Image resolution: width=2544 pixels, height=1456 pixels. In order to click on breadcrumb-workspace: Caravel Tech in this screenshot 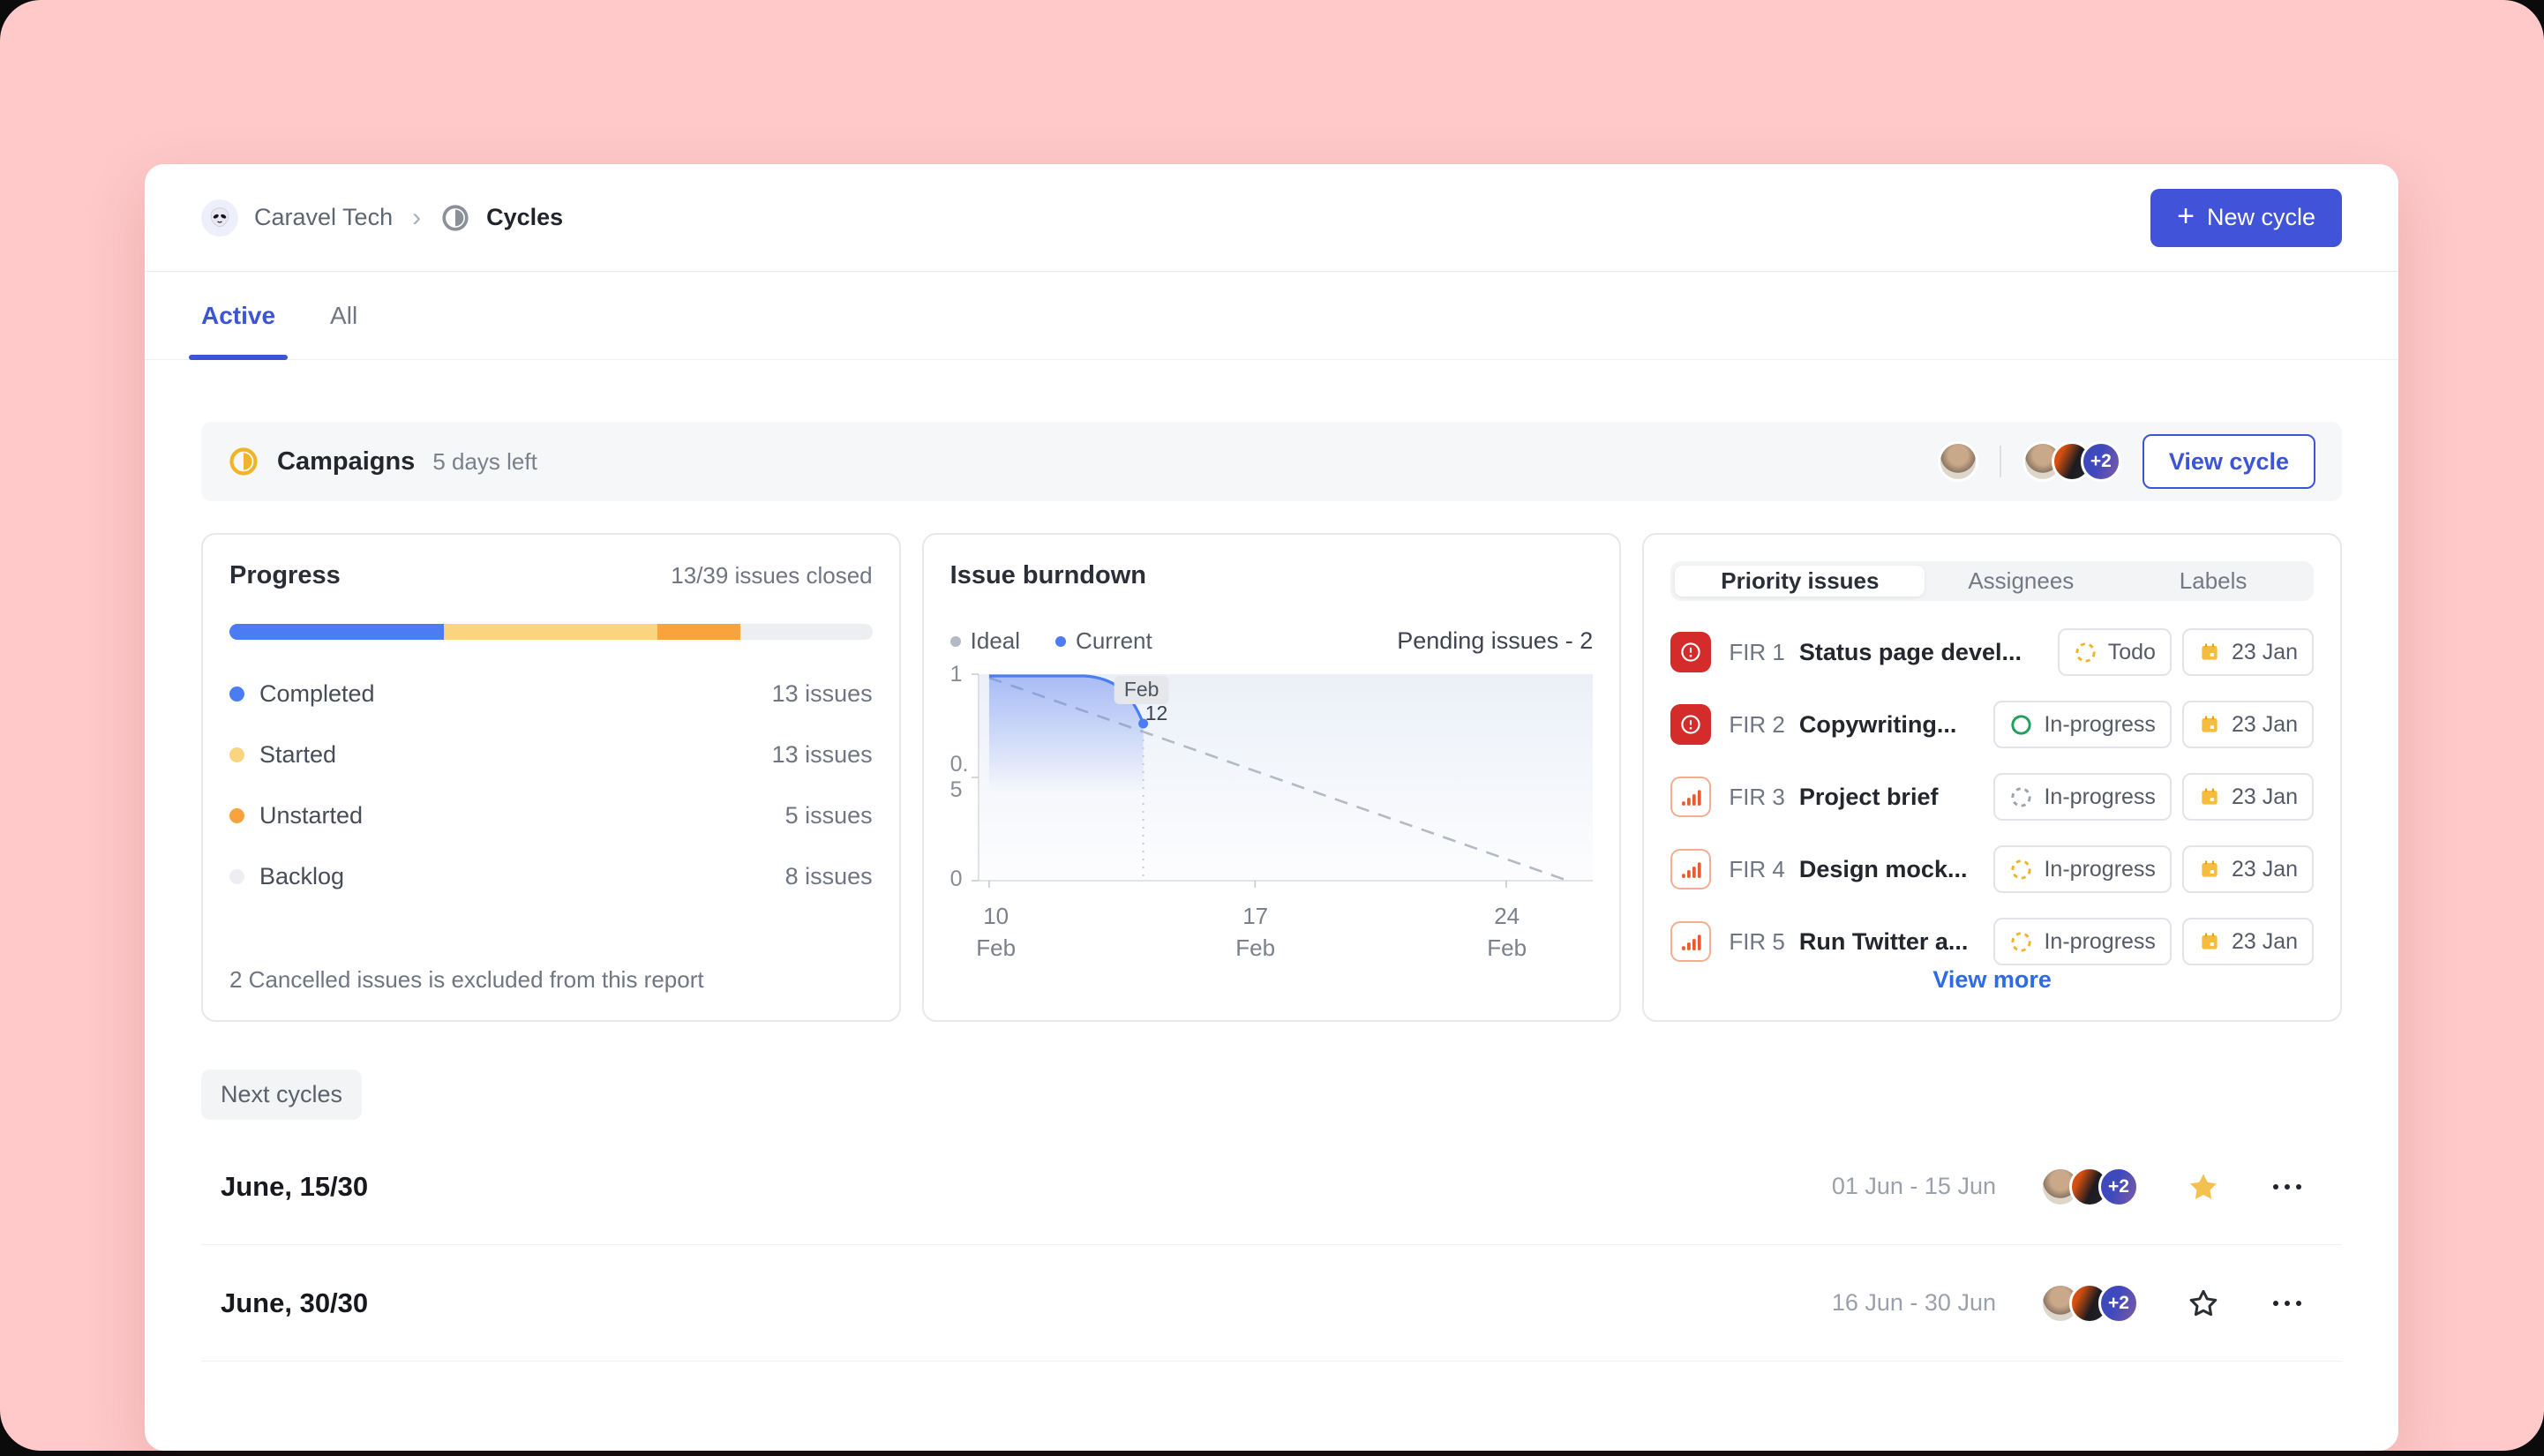, I will do `click(324, 217)`.